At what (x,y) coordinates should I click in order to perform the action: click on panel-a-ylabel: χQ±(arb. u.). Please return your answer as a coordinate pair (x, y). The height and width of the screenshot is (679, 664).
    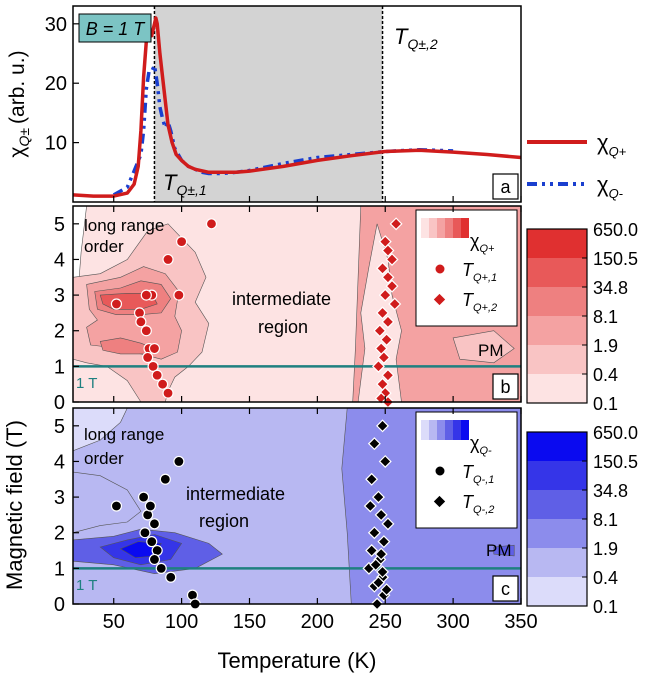
    Looking at the image, I should click on (19, 103).